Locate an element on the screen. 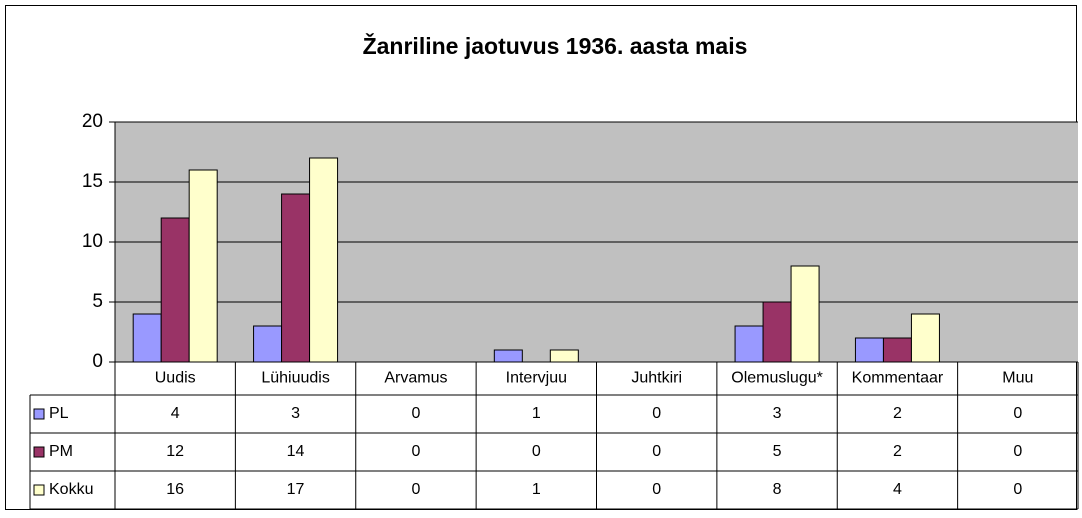 Image resolution: width=1082 pixels, height=518 pixels. legend-label: PM is located at coordinates (61, 451).